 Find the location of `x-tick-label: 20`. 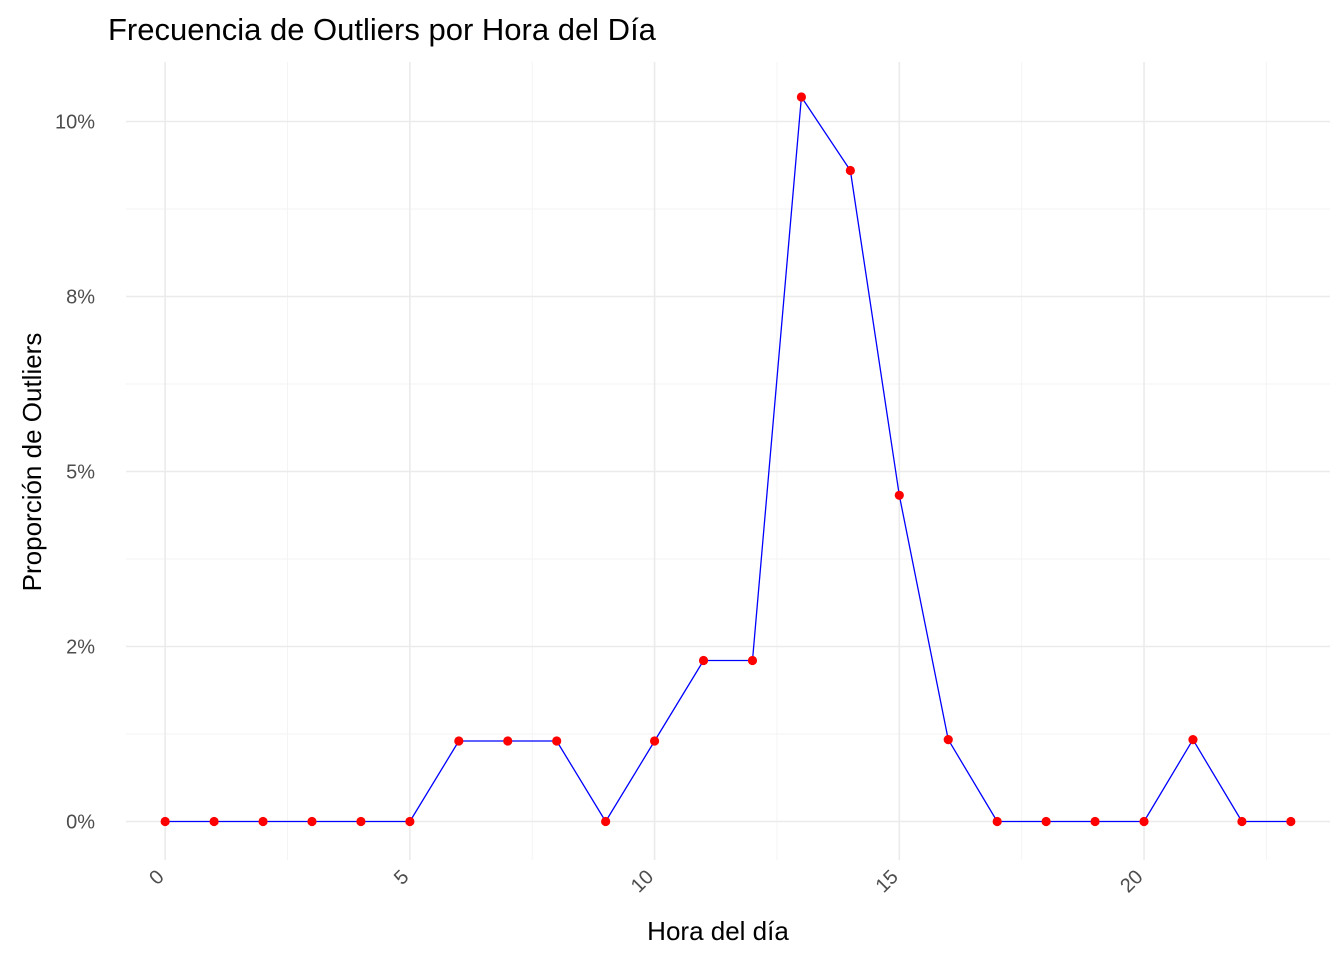

x-tick-label: 20 is located at coordinates (1131, 881).